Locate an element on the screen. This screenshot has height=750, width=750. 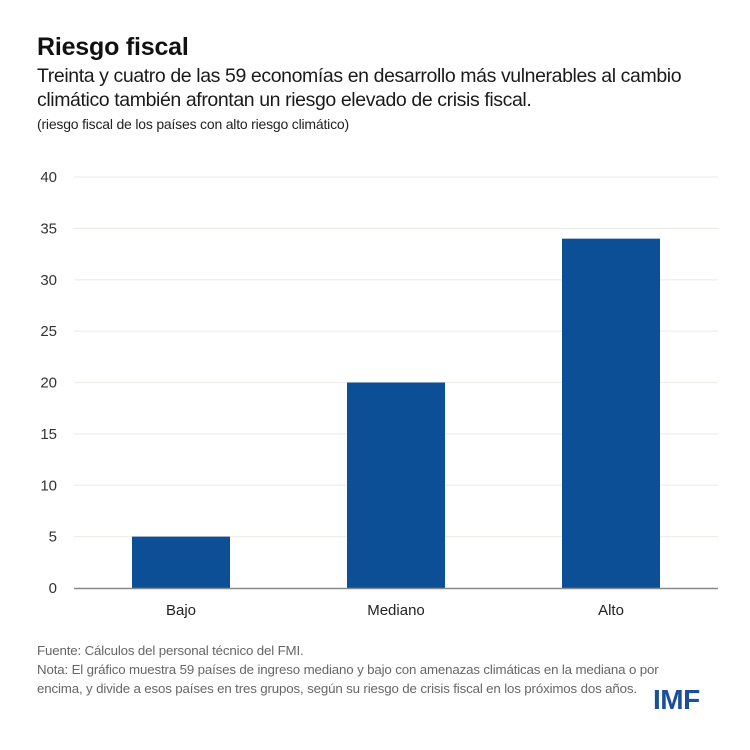
y-tick-label: 30 is located at coordinates (48, 280).